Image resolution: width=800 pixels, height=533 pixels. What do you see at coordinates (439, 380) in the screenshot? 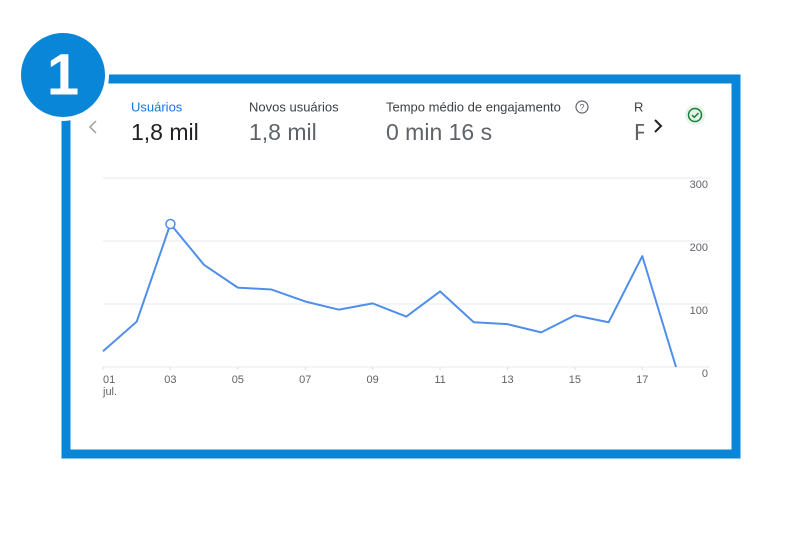
I see `x-tick-label: 11` at bounding box center [439, 380].